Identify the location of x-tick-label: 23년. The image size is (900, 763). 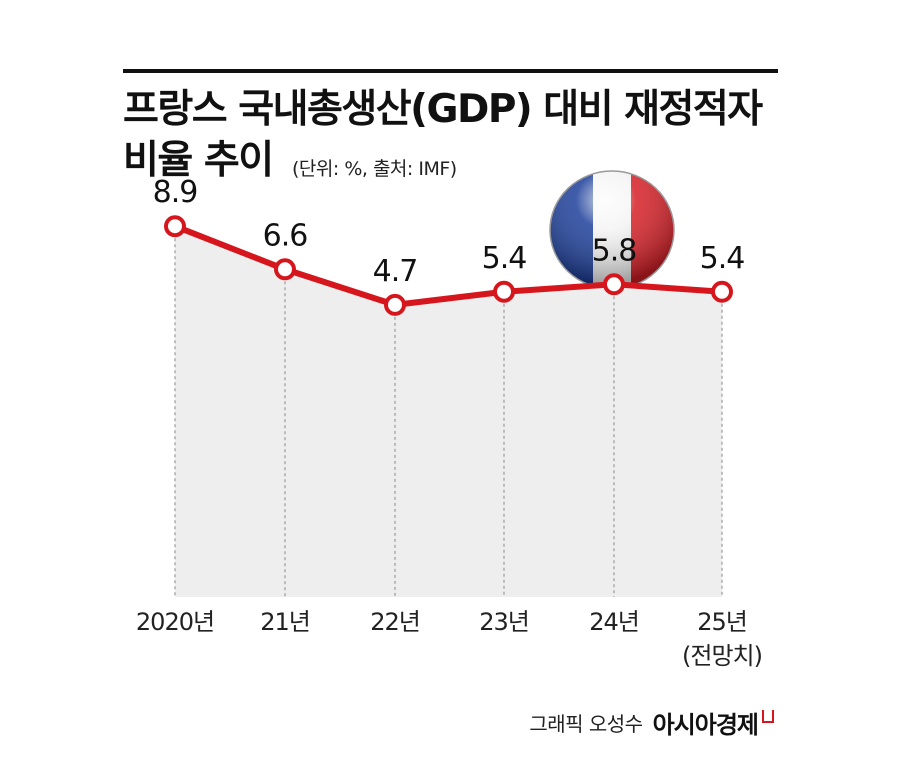
(504, 622).